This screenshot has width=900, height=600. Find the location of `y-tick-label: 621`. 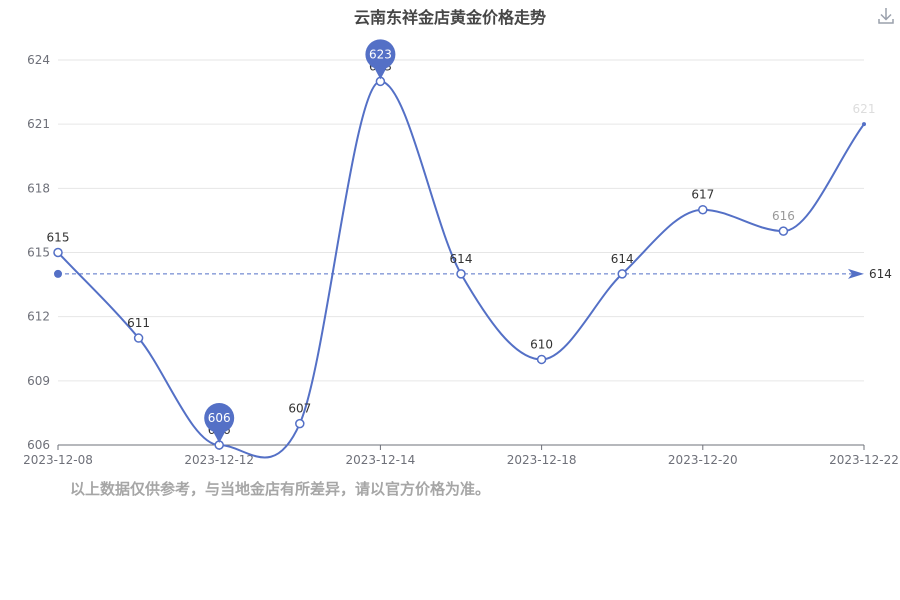

y-tick-label: 621 is located at coordinates (38, 124).